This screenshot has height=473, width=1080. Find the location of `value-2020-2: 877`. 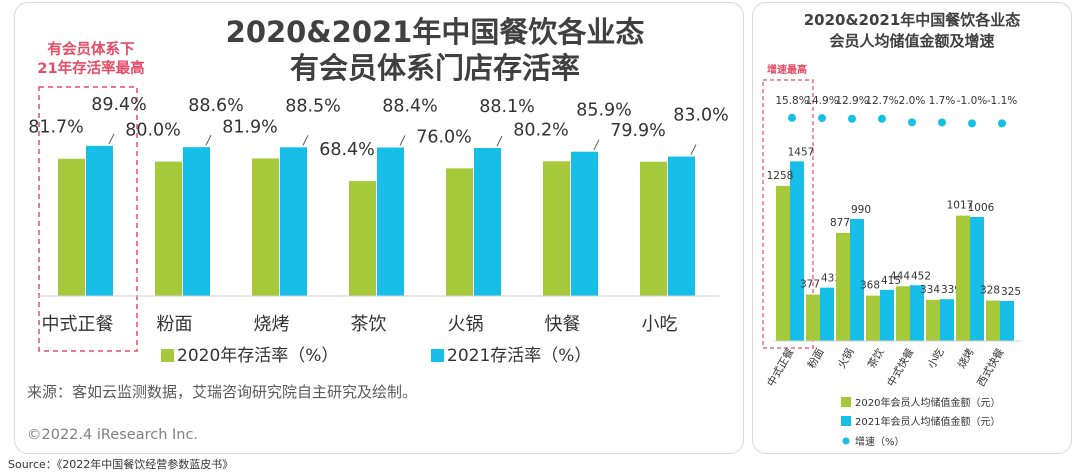

value-2020-2: 877 is located at coordinates (840, 223).